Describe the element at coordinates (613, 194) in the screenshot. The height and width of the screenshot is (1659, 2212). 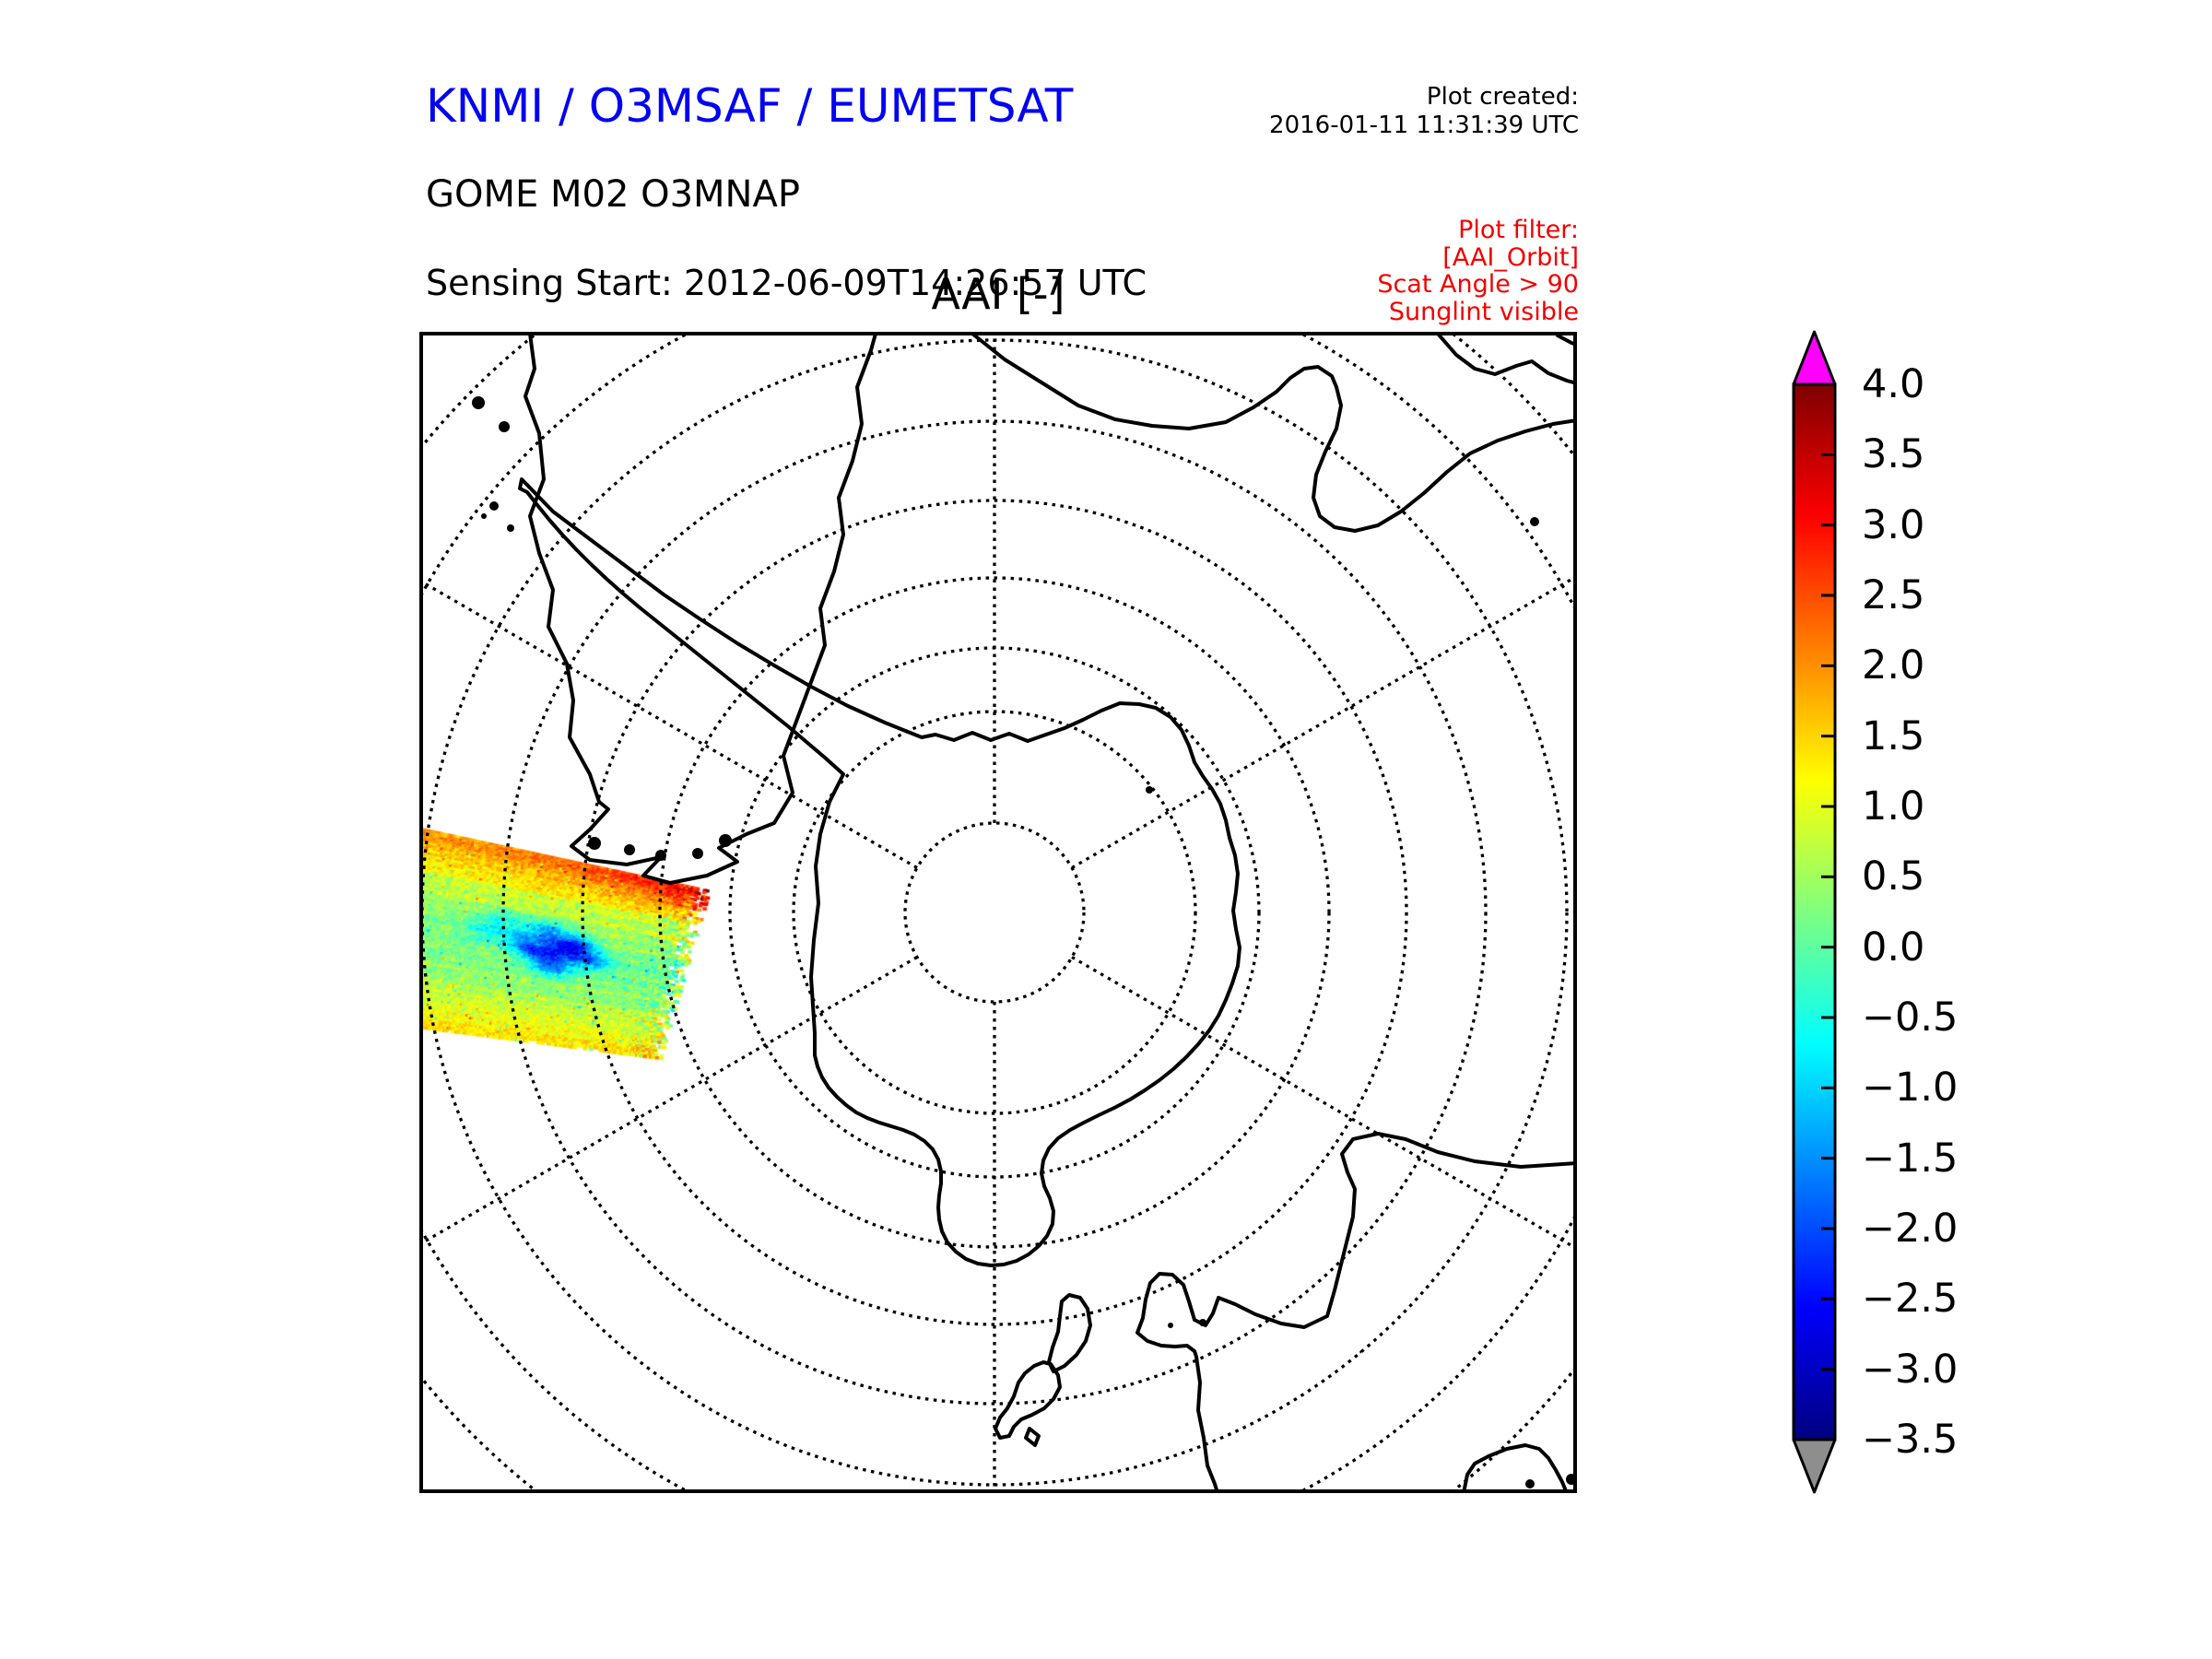
I see `product-line: GOME M02 O3MNAP` at that location.